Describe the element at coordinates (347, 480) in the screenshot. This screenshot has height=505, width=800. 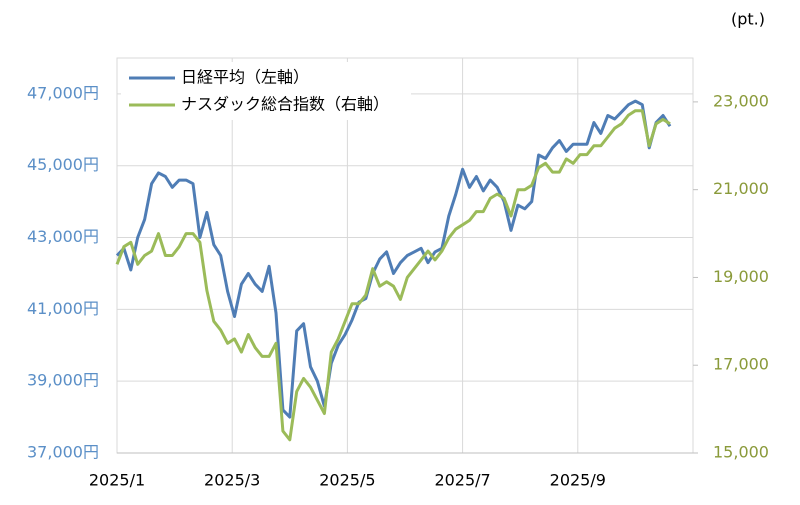
I see `x-tick-label: 2025/5` at that location.